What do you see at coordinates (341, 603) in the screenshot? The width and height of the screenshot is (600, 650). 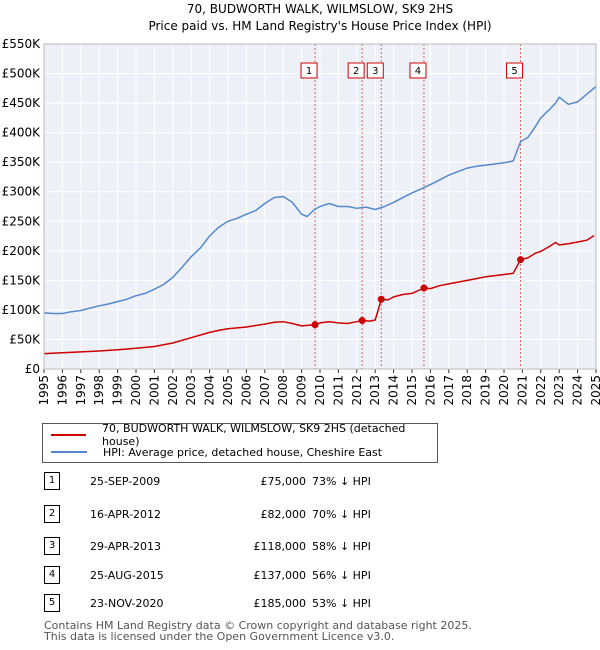 I see `sale-hpi-diff: 53% ↓ HPI` at bounding box center [341, 603].